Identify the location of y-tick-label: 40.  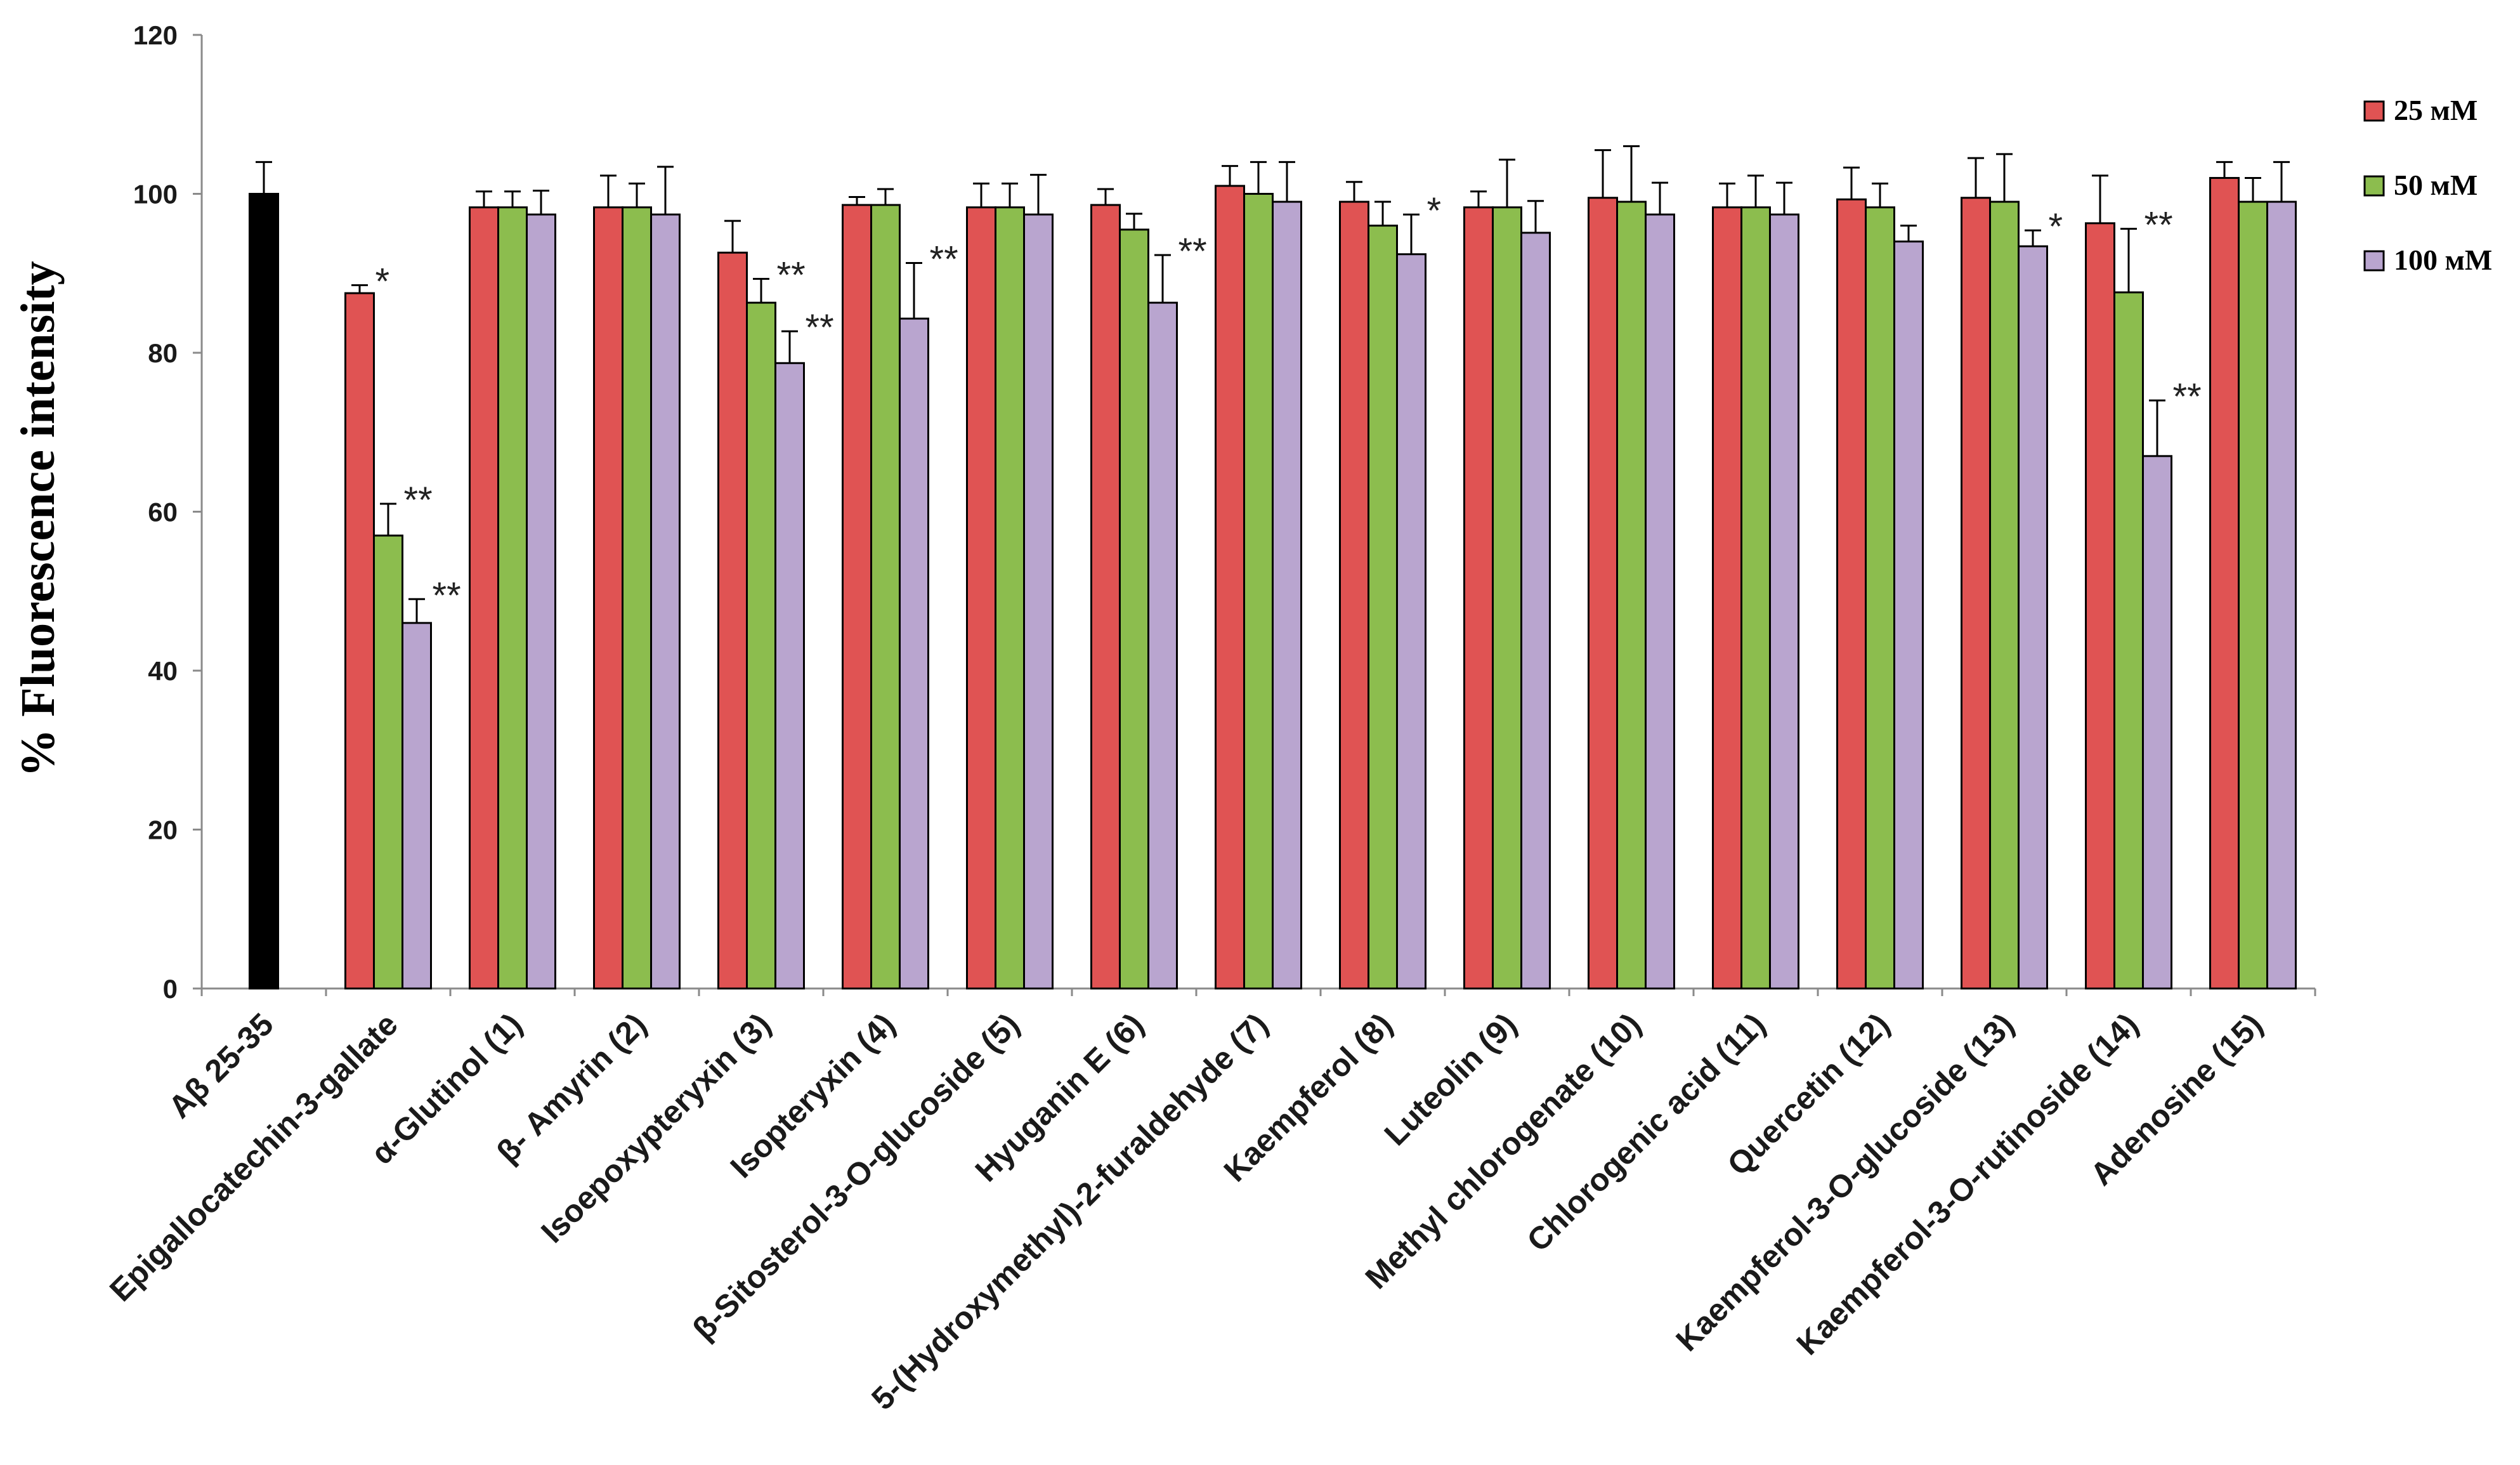
(163, 671).